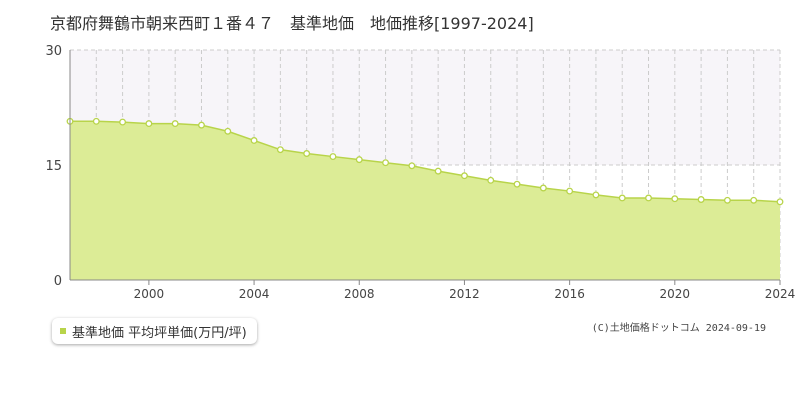  What do you see at coordinates (292, 23) in the screenshot?
I see `chart-title: 京都府舞鶴市朝来西町１番４７ 基準地価 地価推移[1997-2024]` at bounding box center [292, 23].